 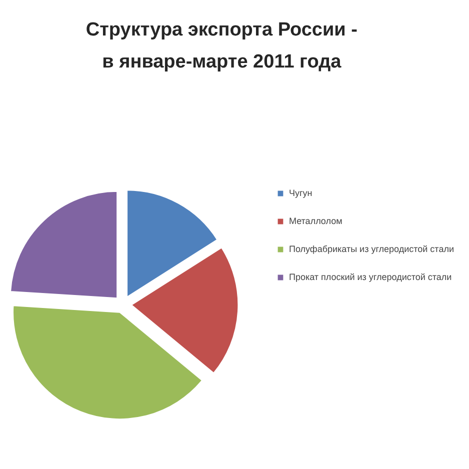 I want to click on chart-title: Структура экспорта России - в январе-марте 2011 года, so click(x=222, y=45).